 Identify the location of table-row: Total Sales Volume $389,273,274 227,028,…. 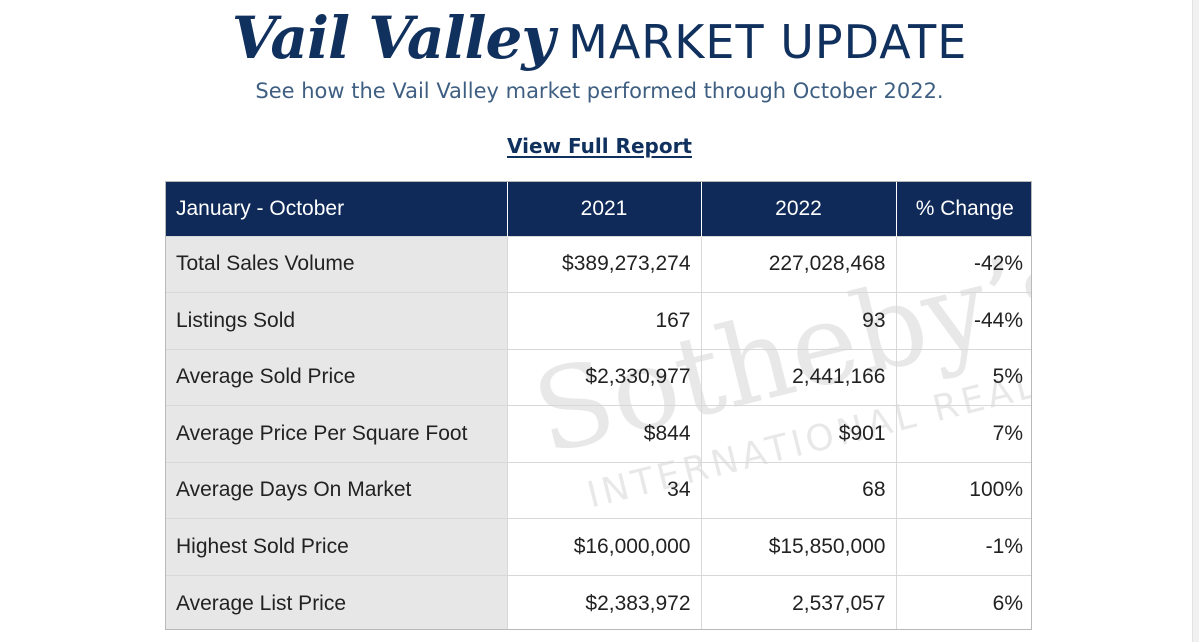
(598, 264).